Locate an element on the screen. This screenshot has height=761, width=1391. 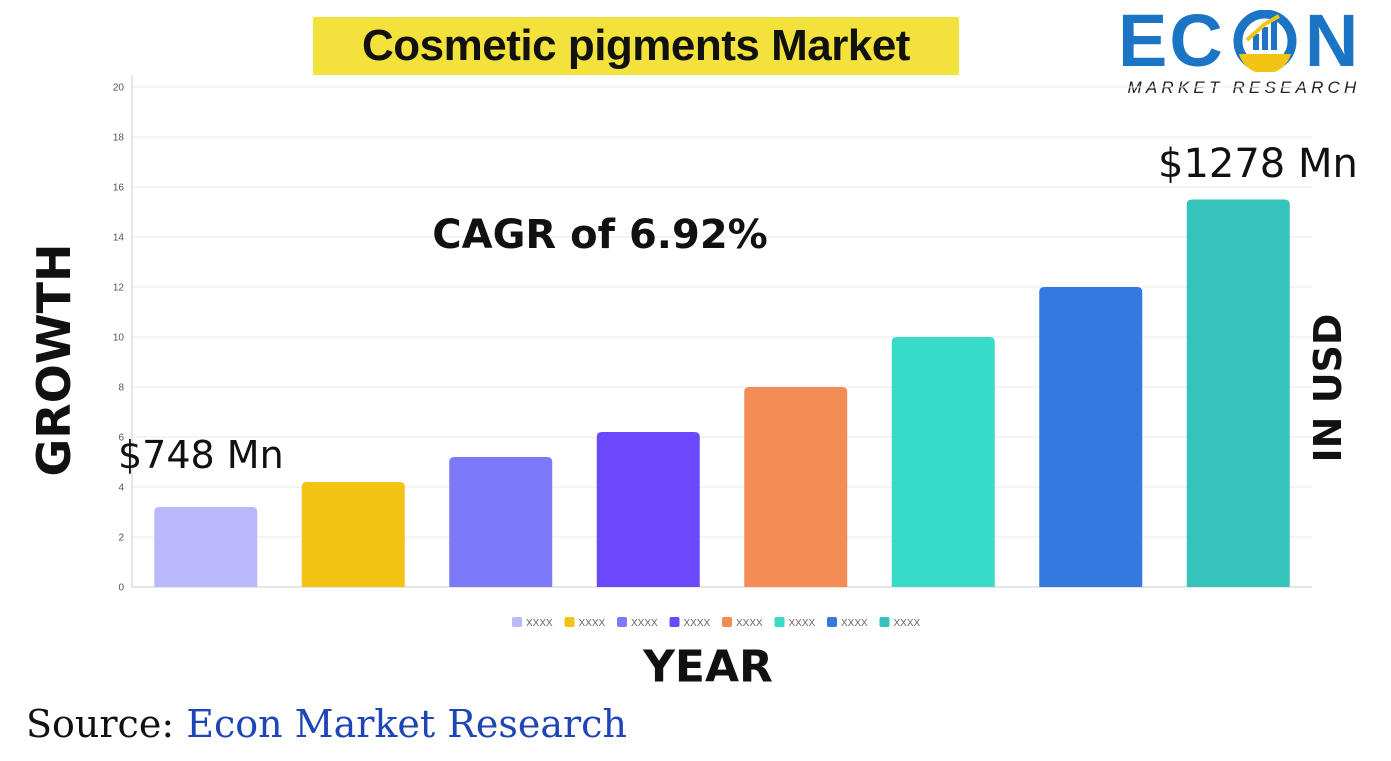
legend: XXXX XXXX XXXX XXXX XXXX XXXX XXXX XXXX is located at coordinates (716, 623).